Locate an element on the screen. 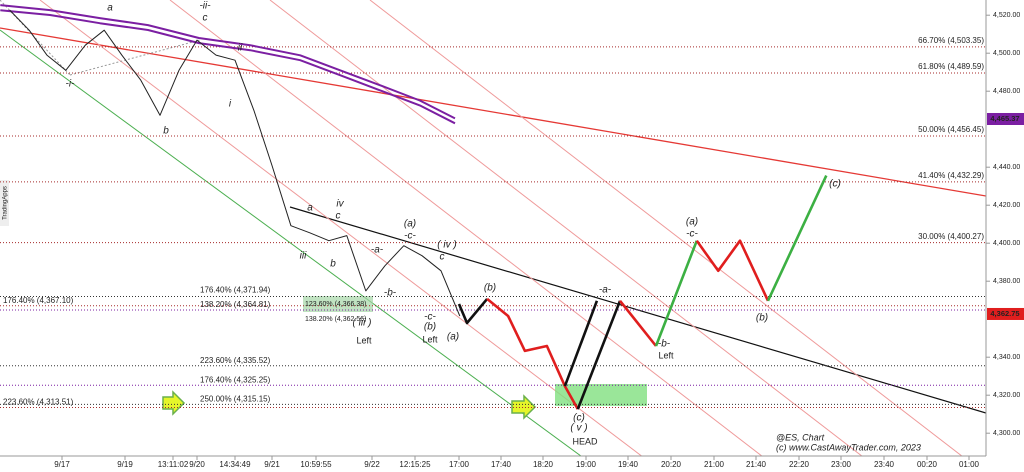 The image size is (1024, 472). level-label: 123.60% (4,366.38) is located at coordinates (336, 304).